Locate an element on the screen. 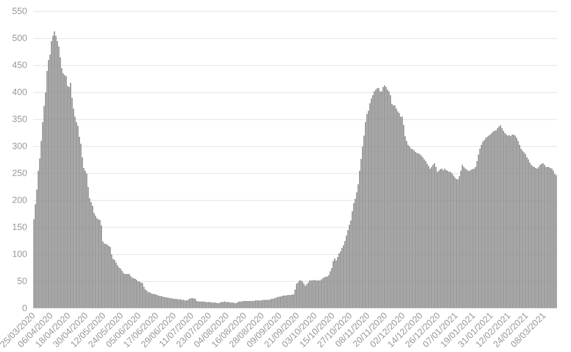  y-tick-label: 200 is located at coordinates (20, 199).